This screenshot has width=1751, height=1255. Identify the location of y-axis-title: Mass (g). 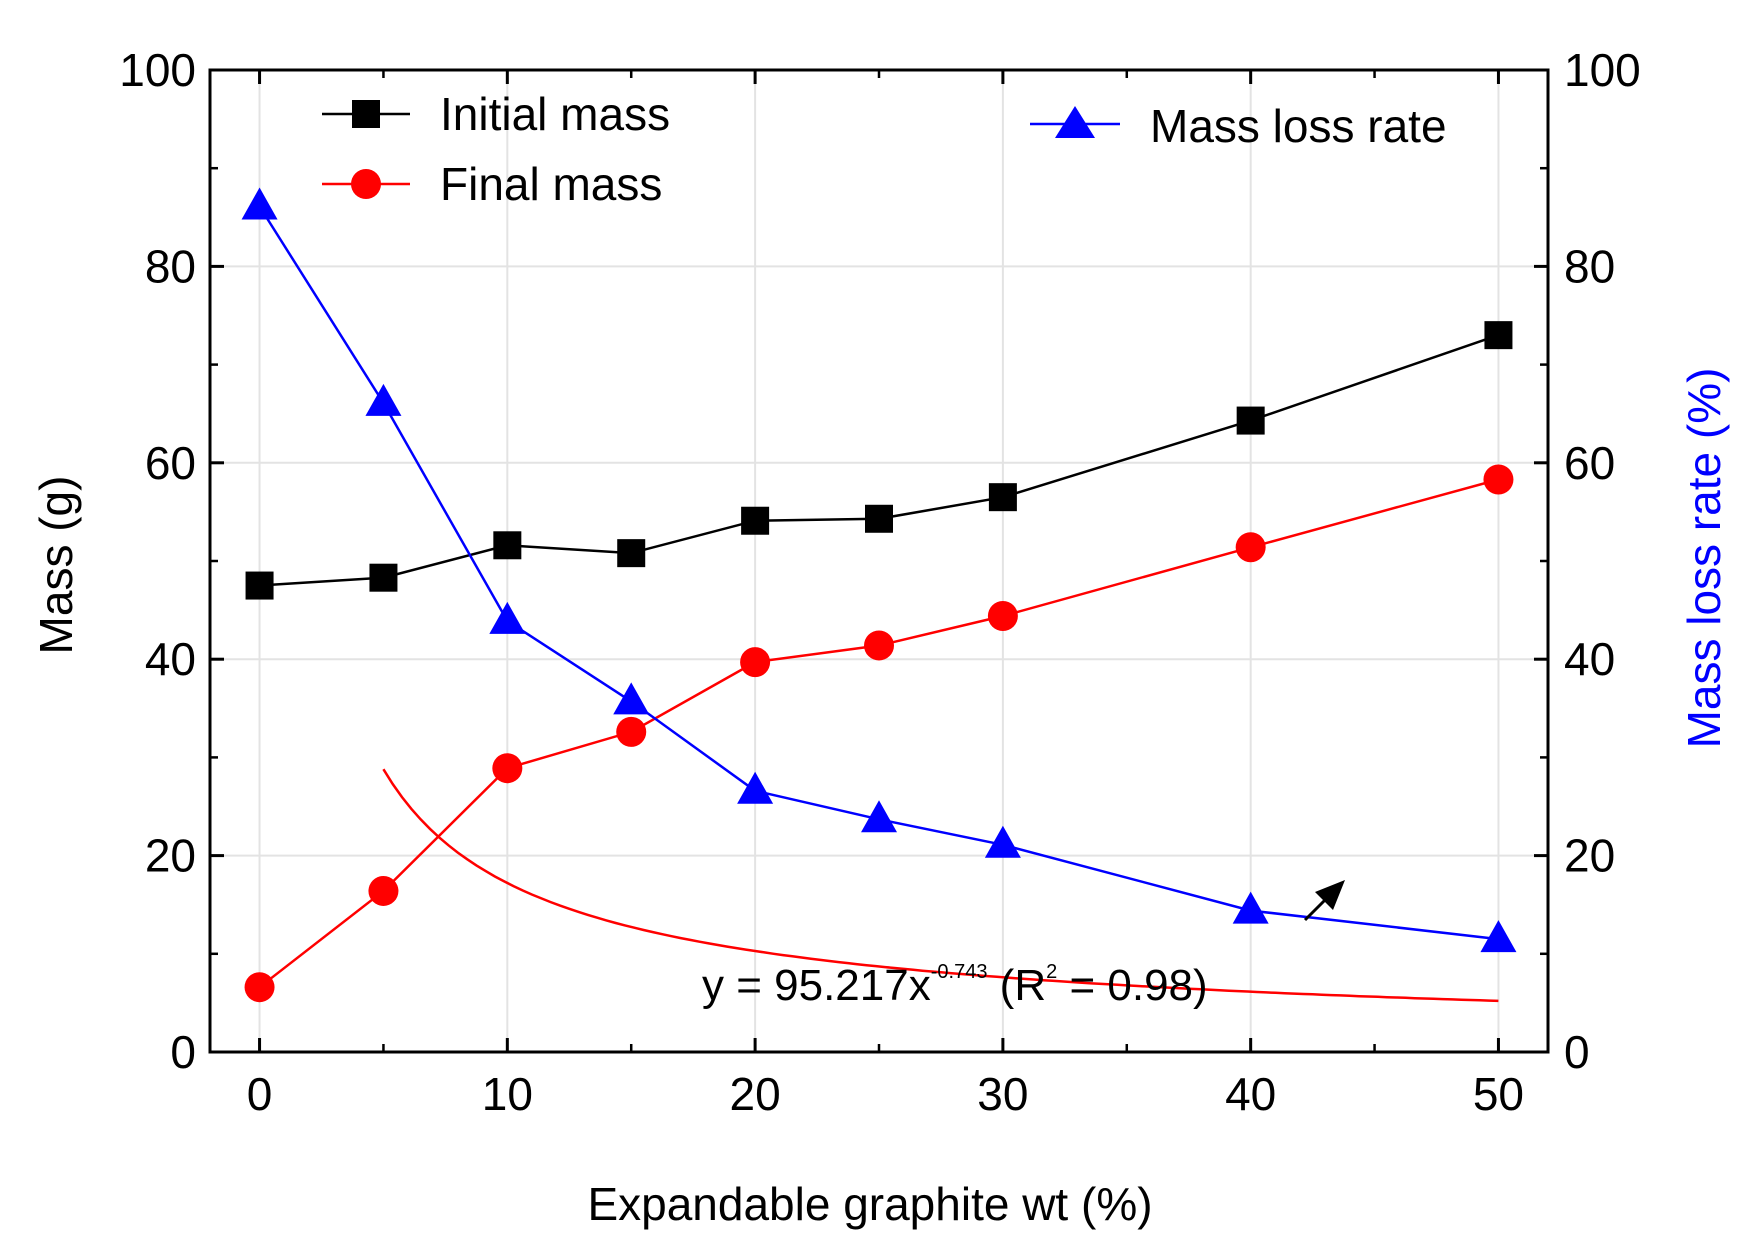
(56, 565).